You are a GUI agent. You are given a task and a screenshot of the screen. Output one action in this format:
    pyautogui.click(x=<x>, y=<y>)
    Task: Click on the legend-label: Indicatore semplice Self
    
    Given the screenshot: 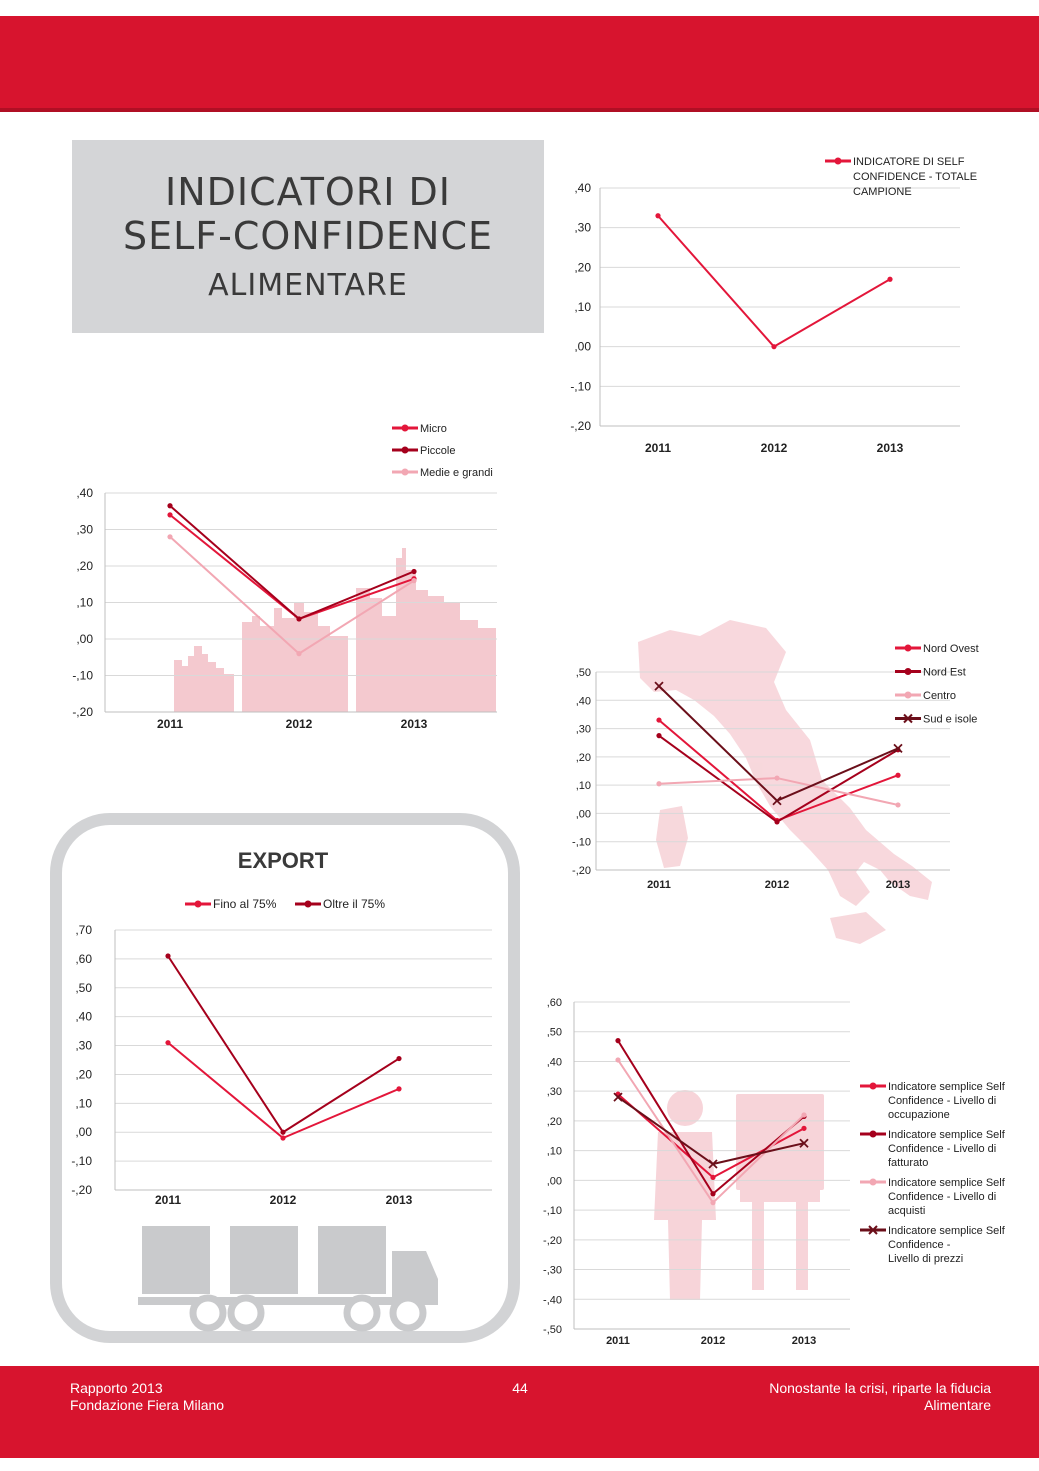 What is the action you would take?
    pyautogui.click(x=947, y=1231)
    